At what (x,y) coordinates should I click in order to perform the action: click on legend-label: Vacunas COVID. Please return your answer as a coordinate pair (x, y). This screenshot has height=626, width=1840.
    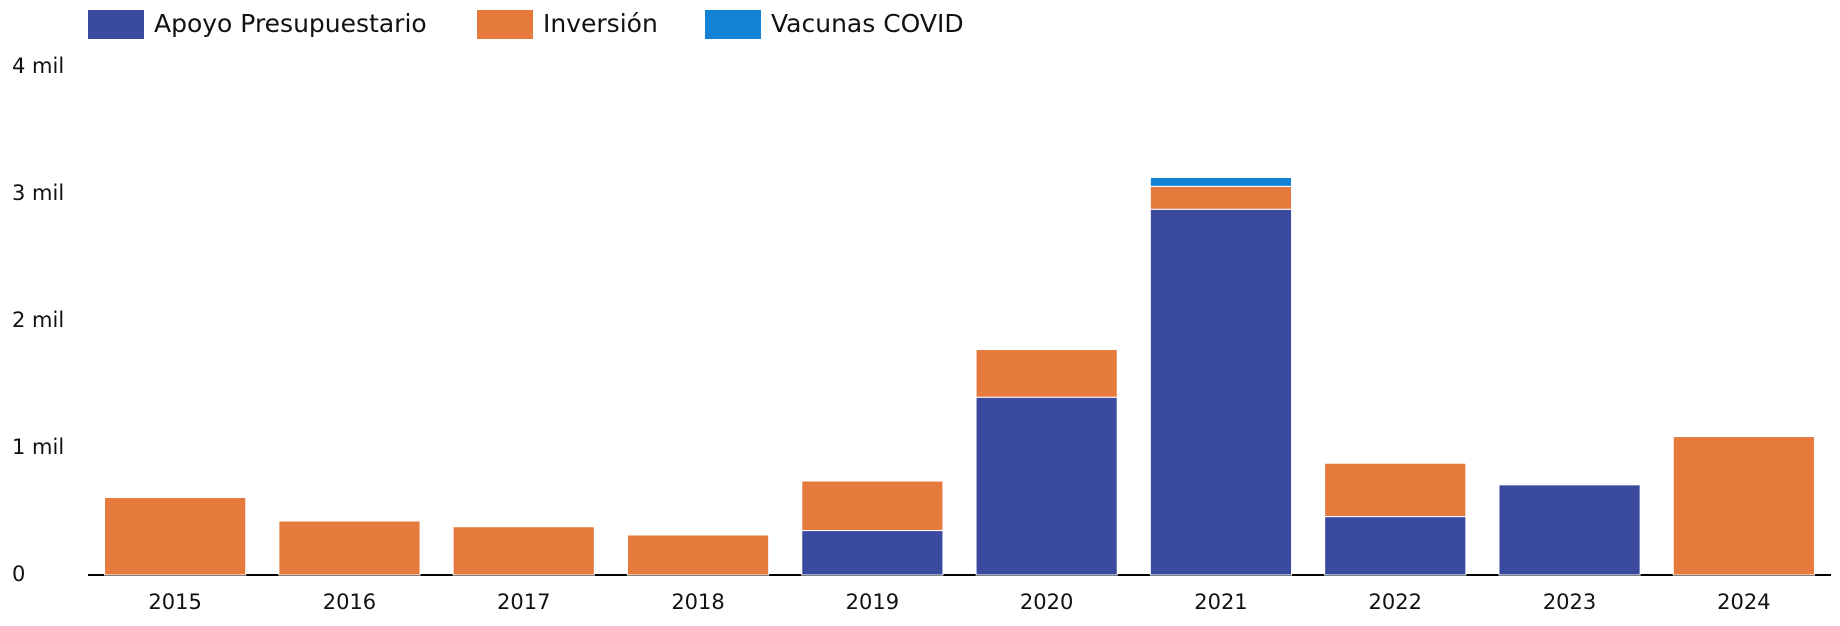
    Looking at the image, I should click on (867, 23).